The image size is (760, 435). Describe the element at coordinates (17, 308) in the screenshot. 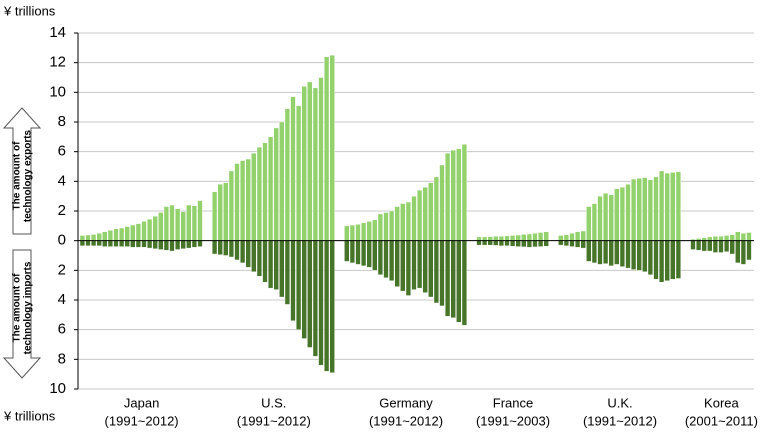

I see `imports-label: The amount of` at that location.